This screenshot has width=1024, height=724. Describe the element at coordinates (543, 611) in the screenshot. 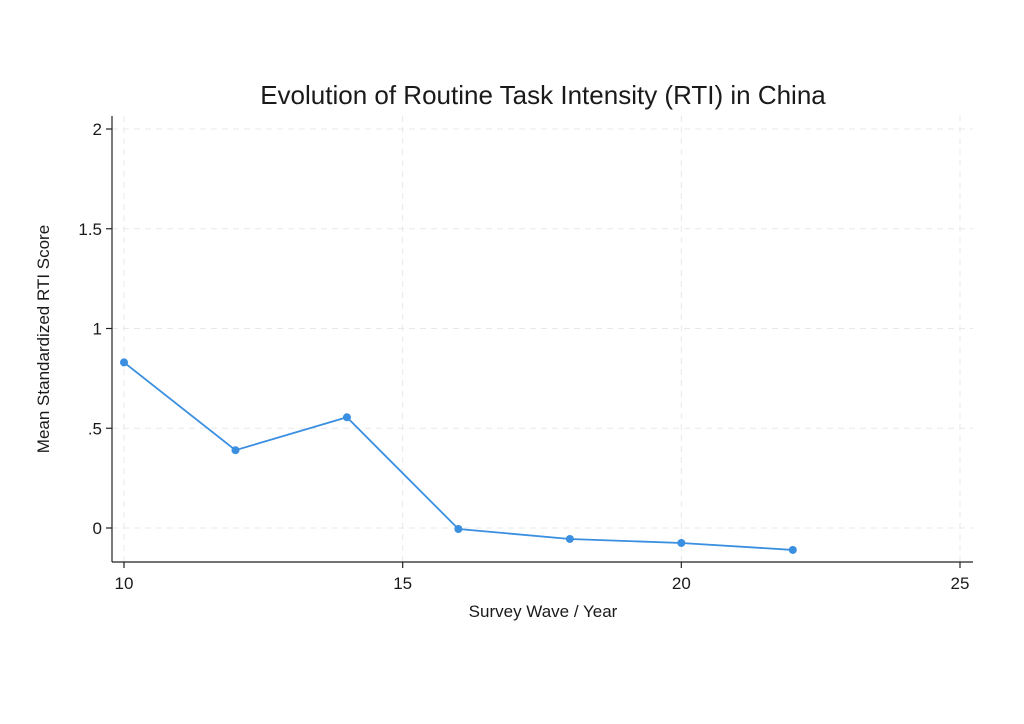

I see `x-axis-label: Survey Wave / Year` at that location.